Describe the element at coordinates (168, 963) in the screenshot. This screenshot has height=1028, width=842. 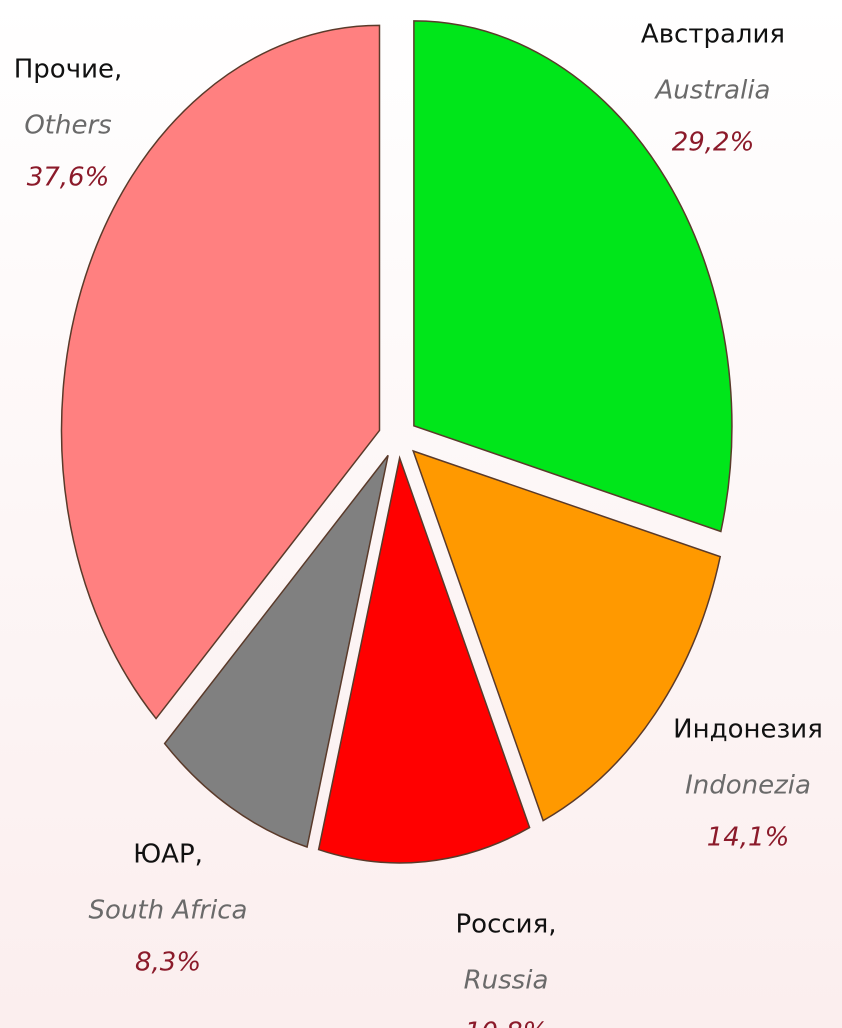
I see `slice-value-label: 8,3%` at that location.